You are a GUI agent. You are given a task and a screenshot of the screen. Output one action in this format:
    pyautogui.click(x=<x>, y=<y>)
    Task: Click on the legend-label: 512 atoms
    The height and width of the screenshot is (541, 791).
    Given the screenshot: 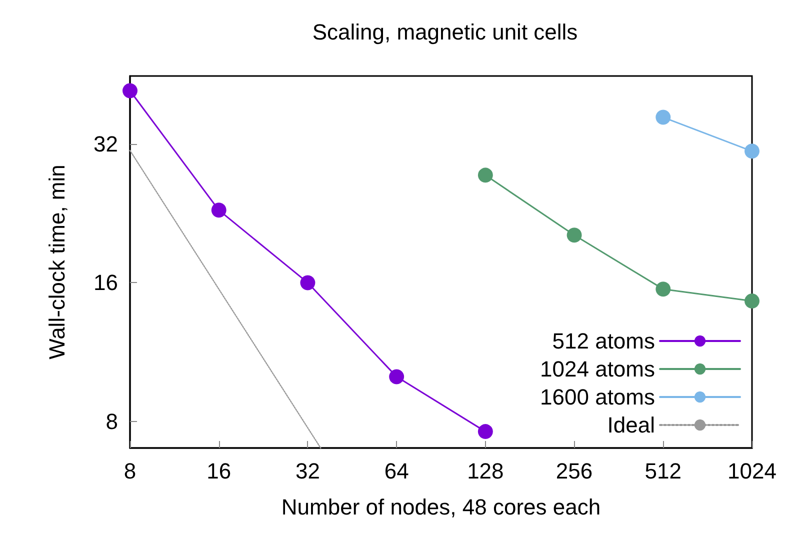 What is the action you would take?
    pyautogui.click(x=603, y=341)
    